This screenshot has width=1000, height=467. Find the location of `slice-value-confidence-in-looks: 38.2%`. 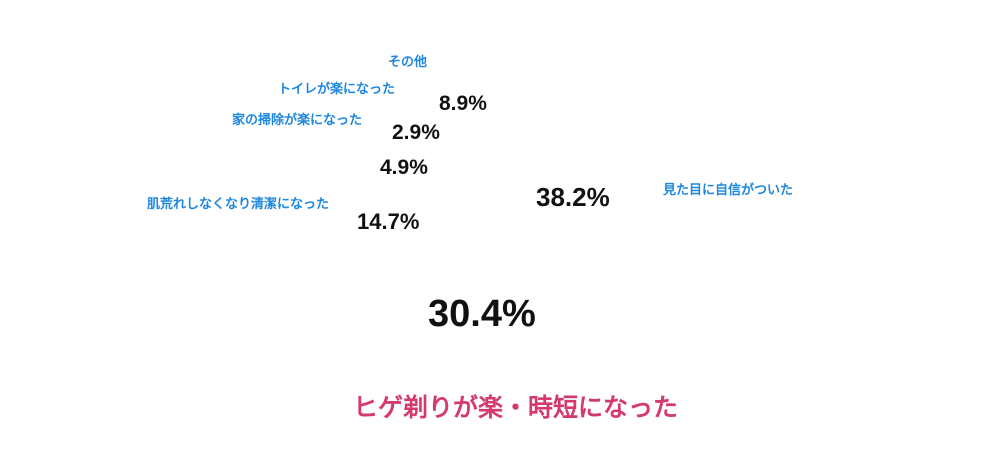

slice-value-confidence-in-looks: 38.2% is located at coordinates (573, 197).